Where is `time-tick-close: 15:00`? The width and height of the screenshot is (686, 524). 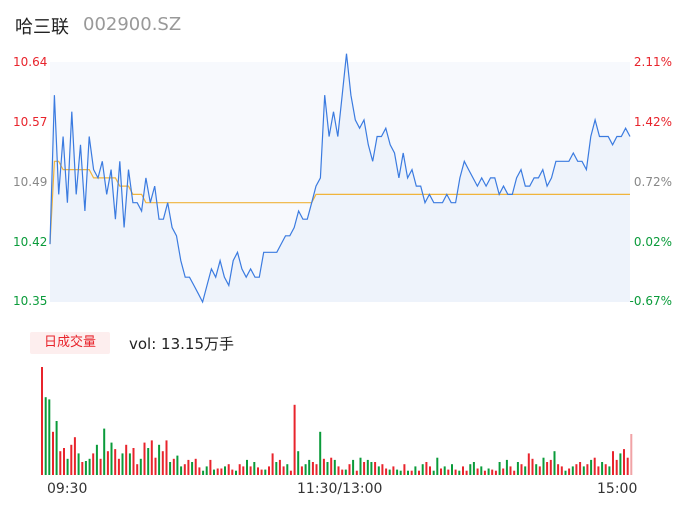 time-tick-close: 15:00 is located at coordinates (617, 489).